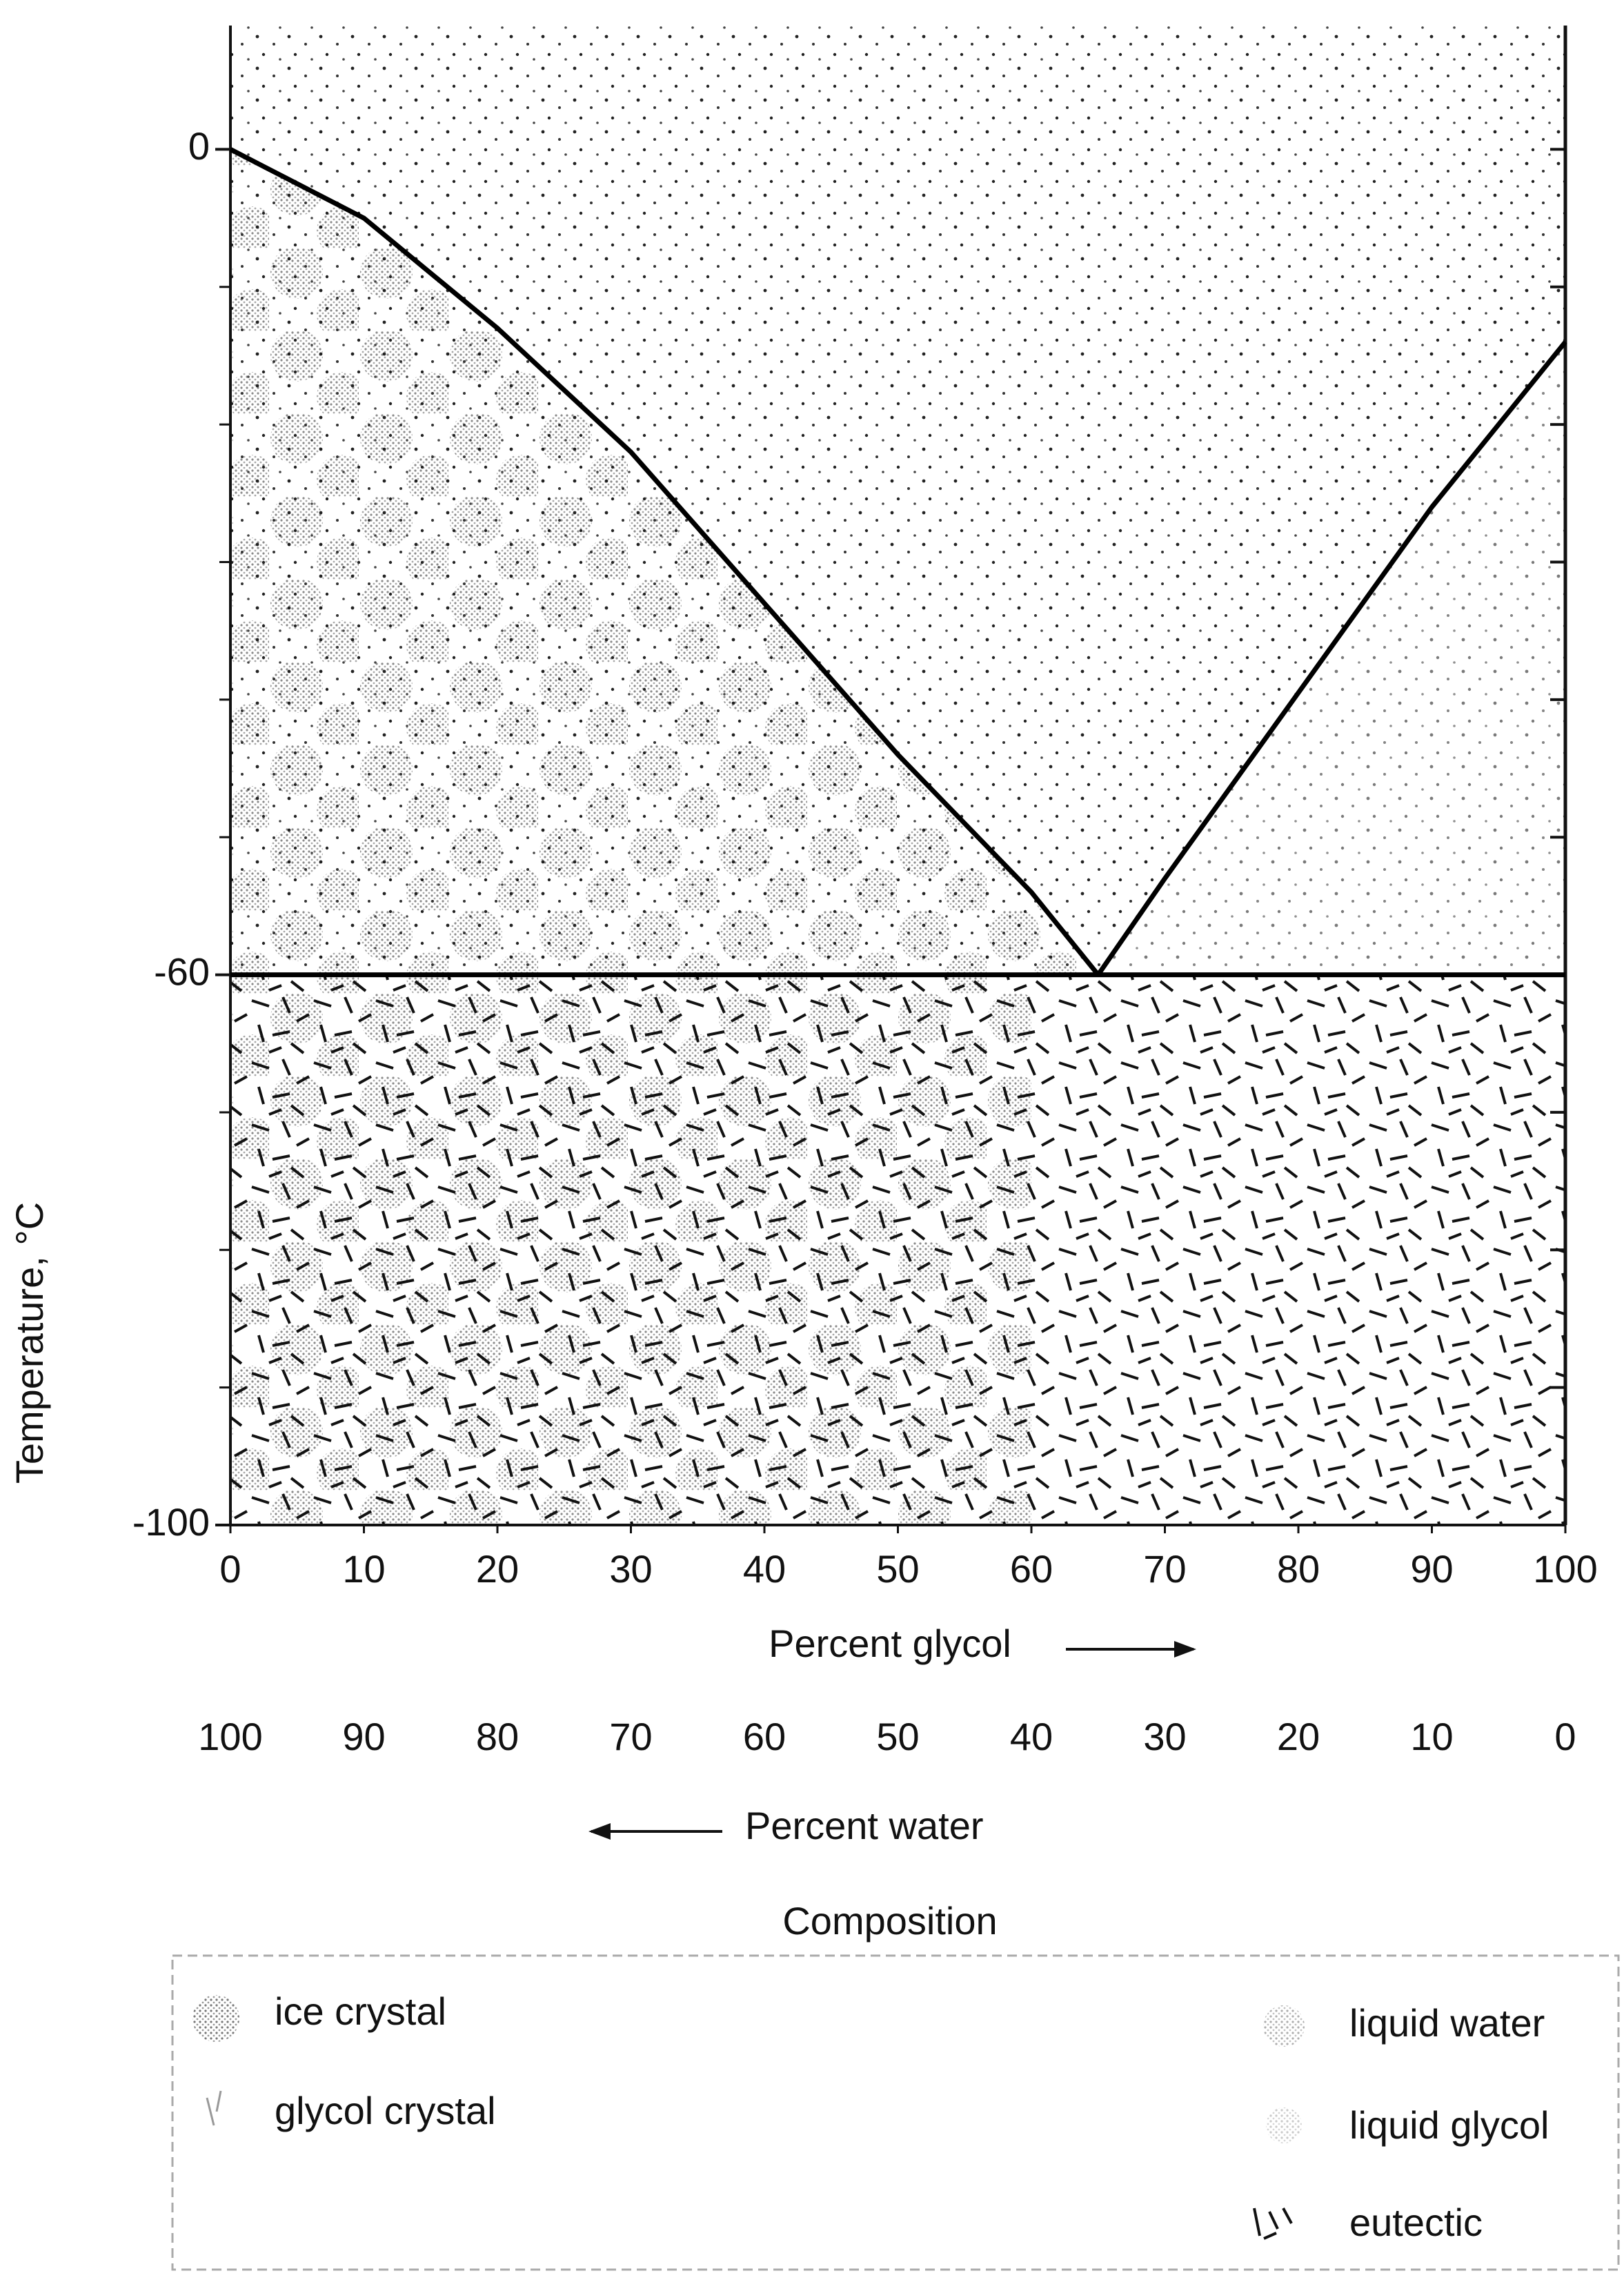  Describe the element at coordinates (1565, 1569) in the screenshot. I see `x-tick-label: 100` at that location.